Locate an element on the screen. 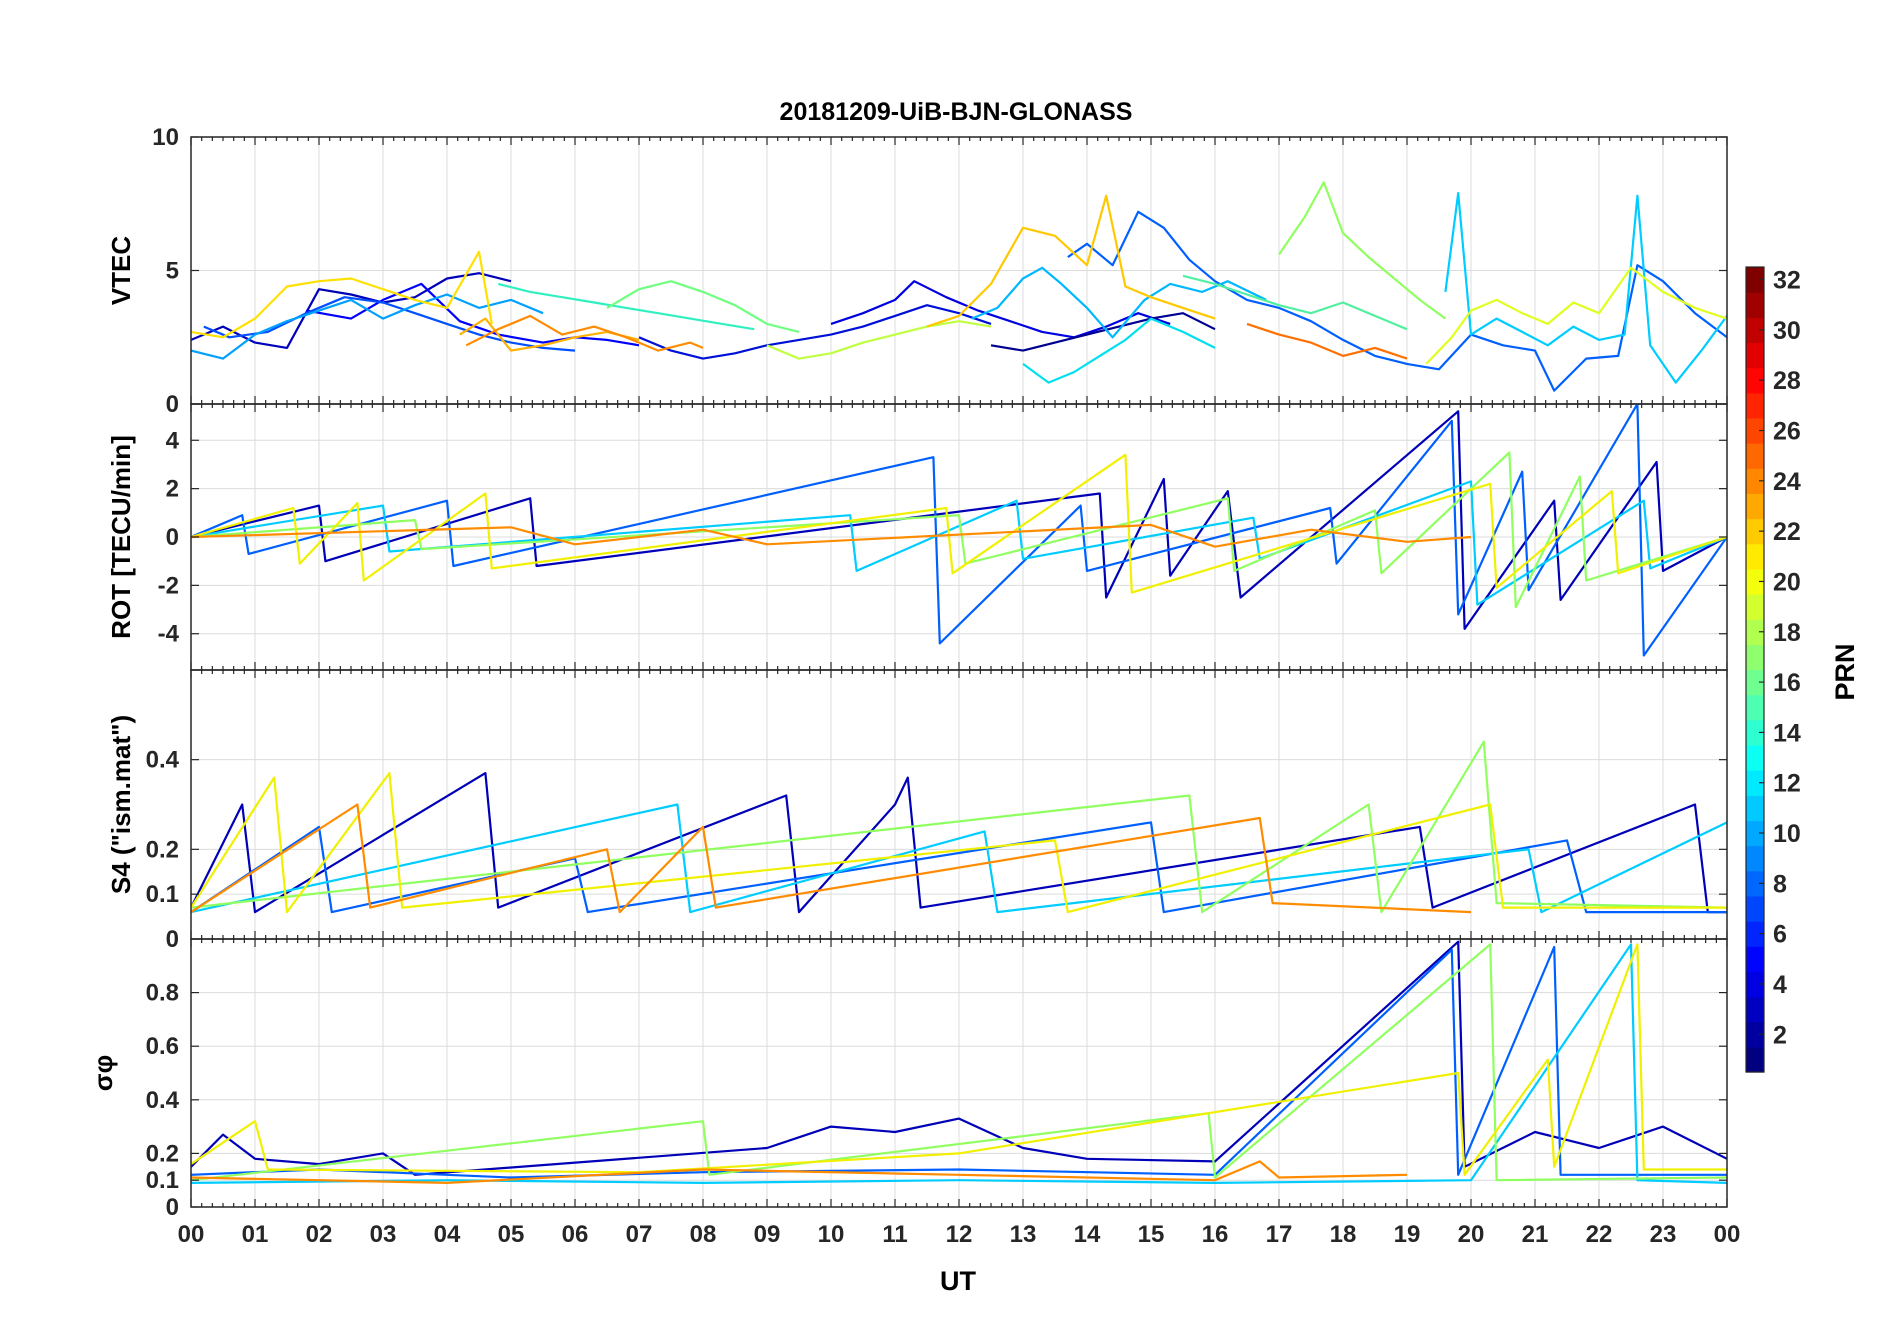 This screenshot has width=1902, height=1330. colorbar-tick-label: 8 is located at coordinates (1780, 884).